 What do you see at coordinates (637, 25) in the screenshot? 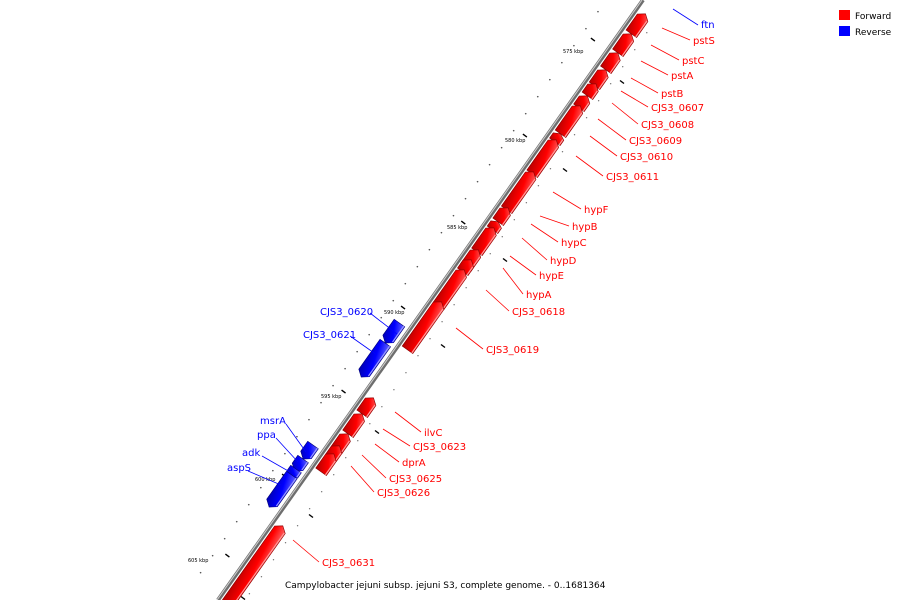
I see `gene-pstS` at bounding box center [637, 25].